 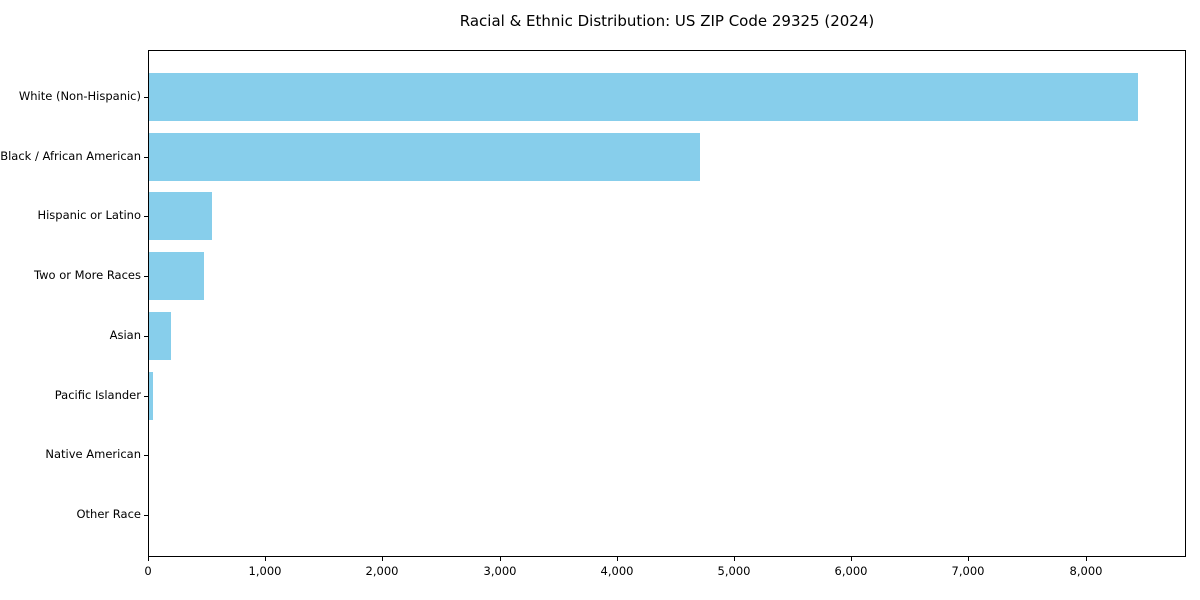 What do you see at coordinates (148, 571) in the screenshot?
I see `x-tick-label-0: 0` at bounding box center [148, 571].